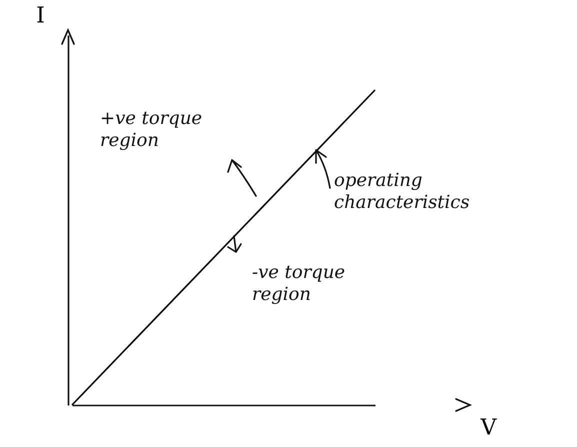  Describe the element at coordinates (402, 192) in the screenshot. I see `annotation: operating characteristics` at that location.